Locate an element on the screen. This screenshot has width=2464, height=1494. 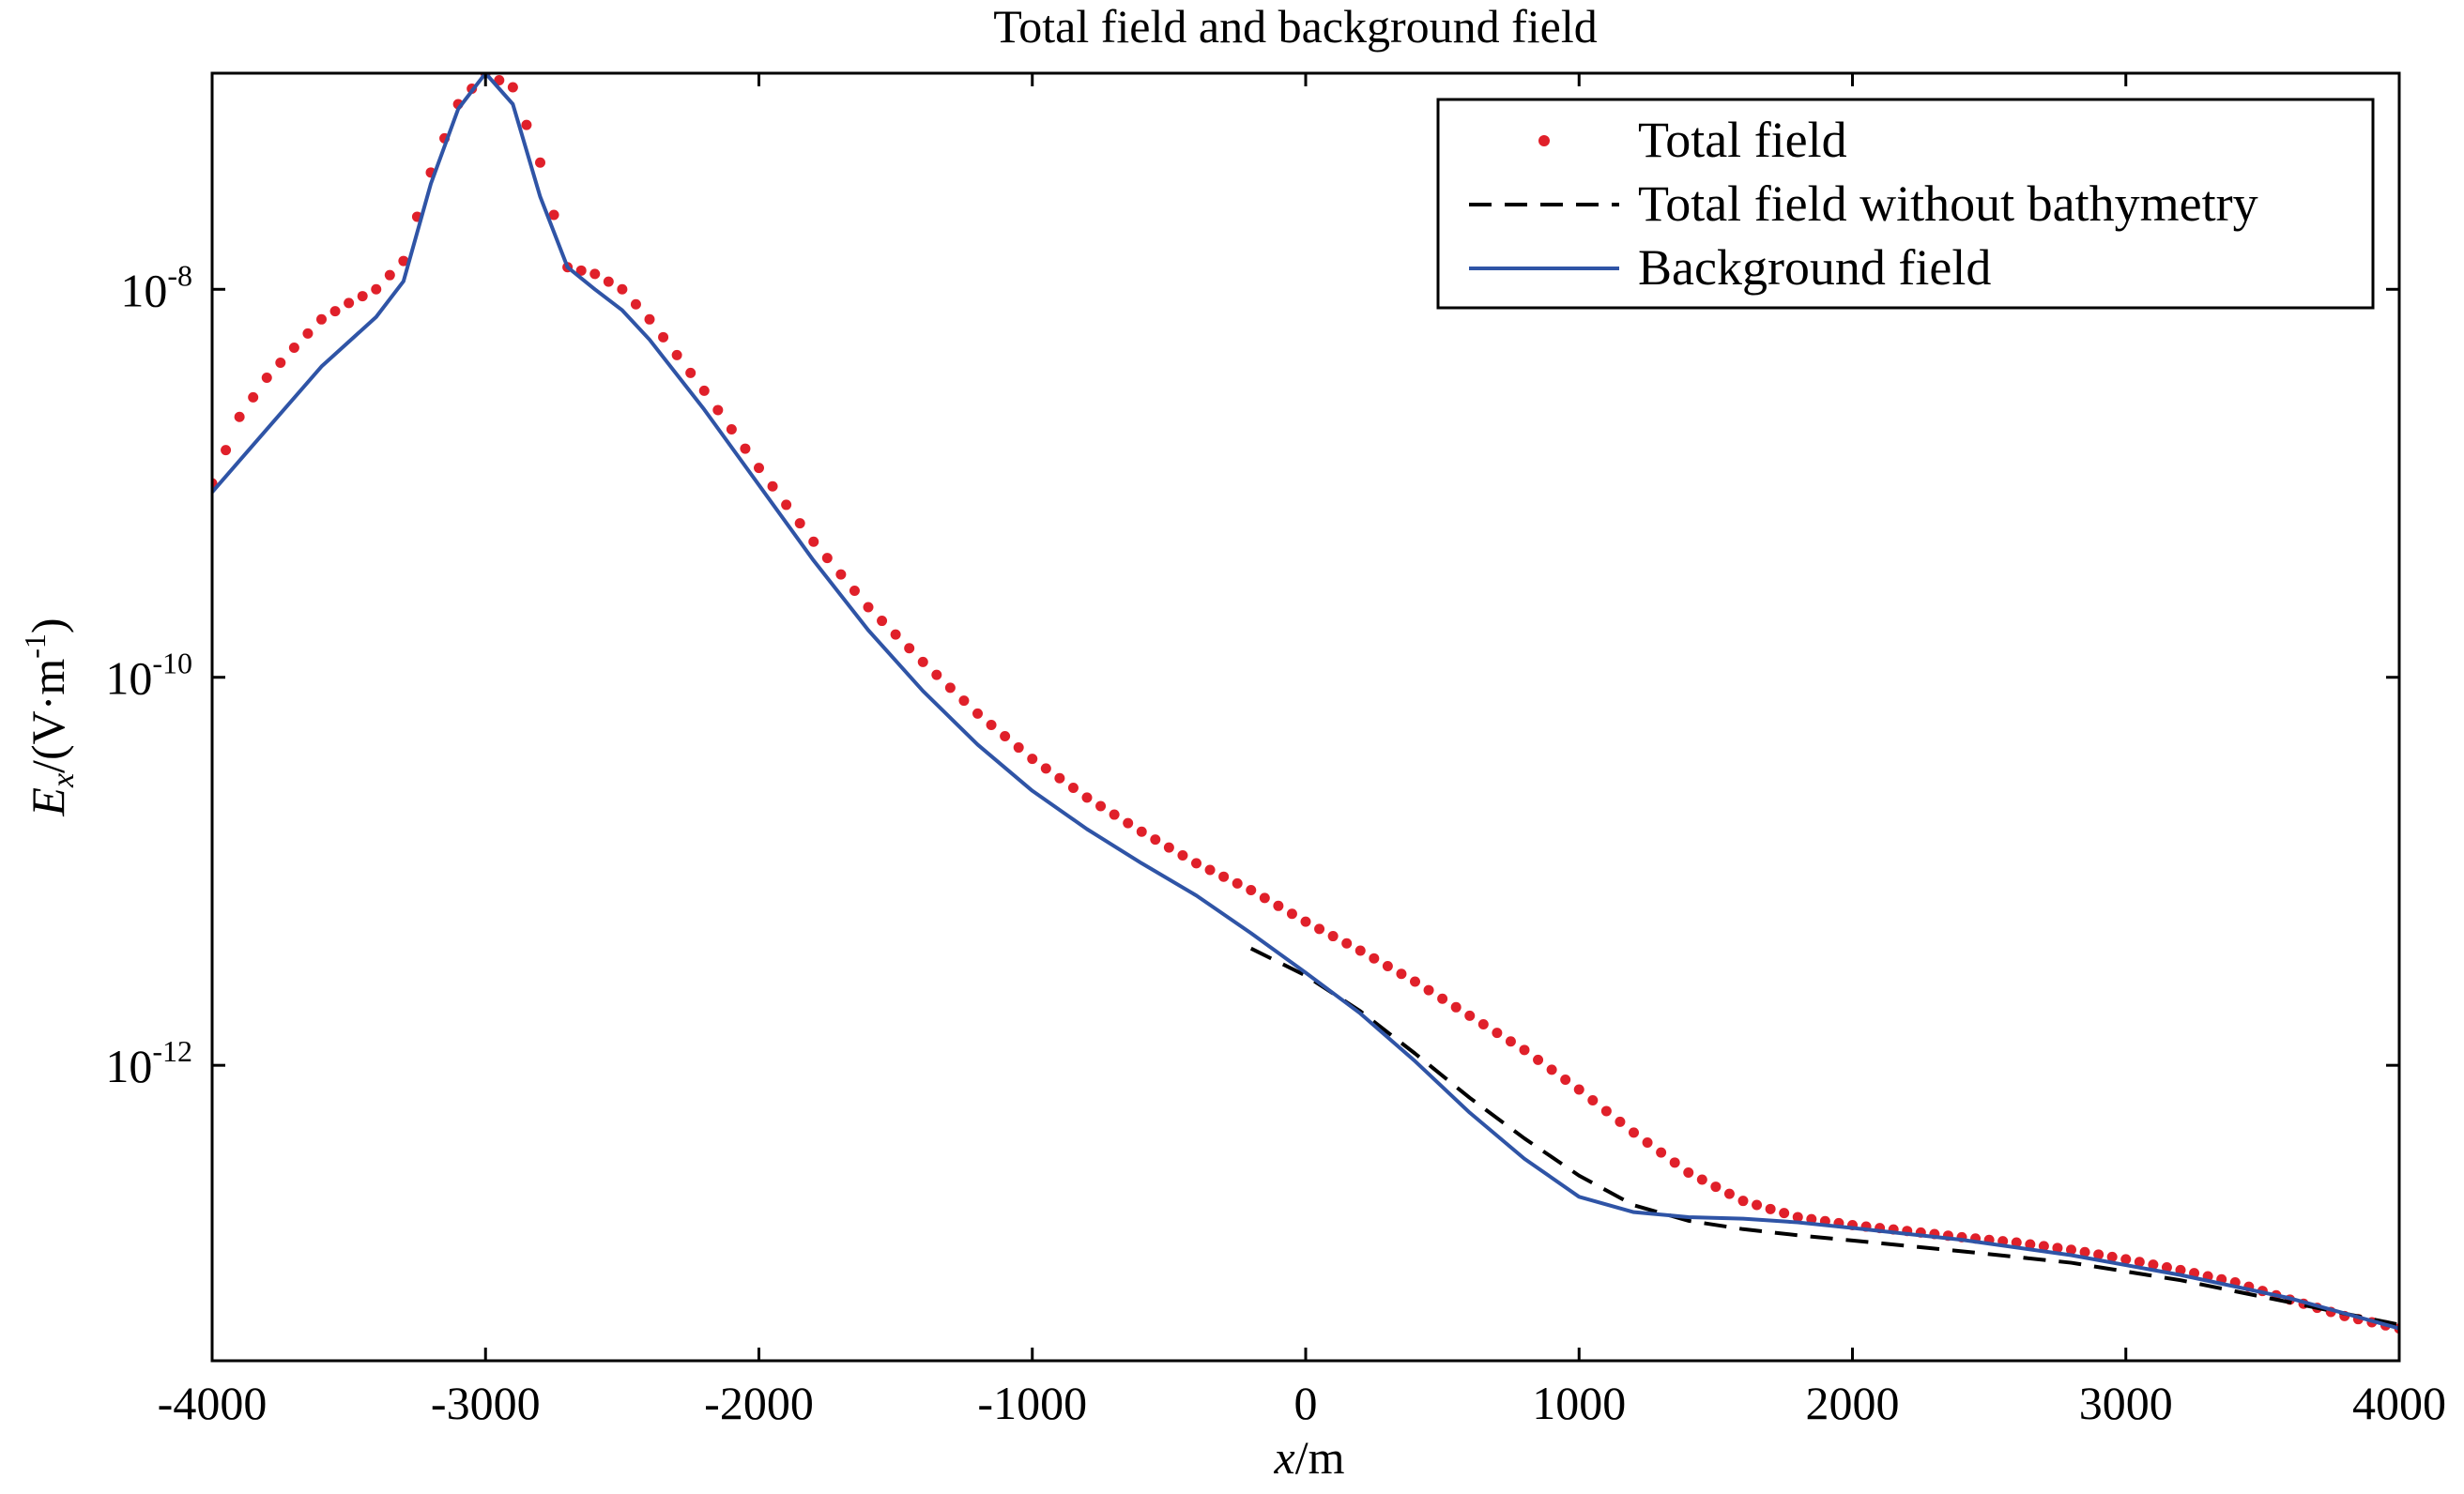
y-axis-label-unit-open: /(V·m is located at coordinates (48, 716).